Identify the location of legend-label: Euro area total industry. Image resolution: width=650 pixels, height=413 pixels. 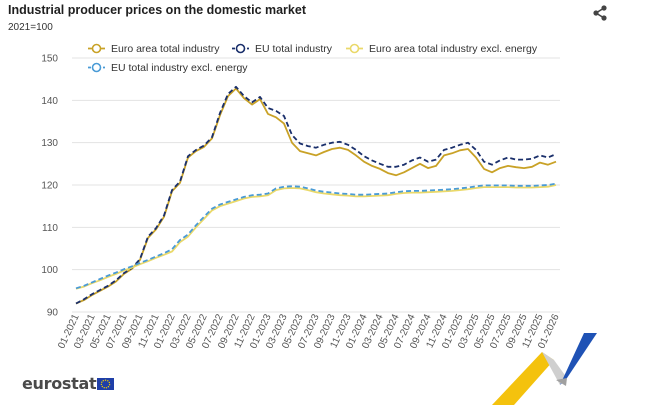
(165, 49).